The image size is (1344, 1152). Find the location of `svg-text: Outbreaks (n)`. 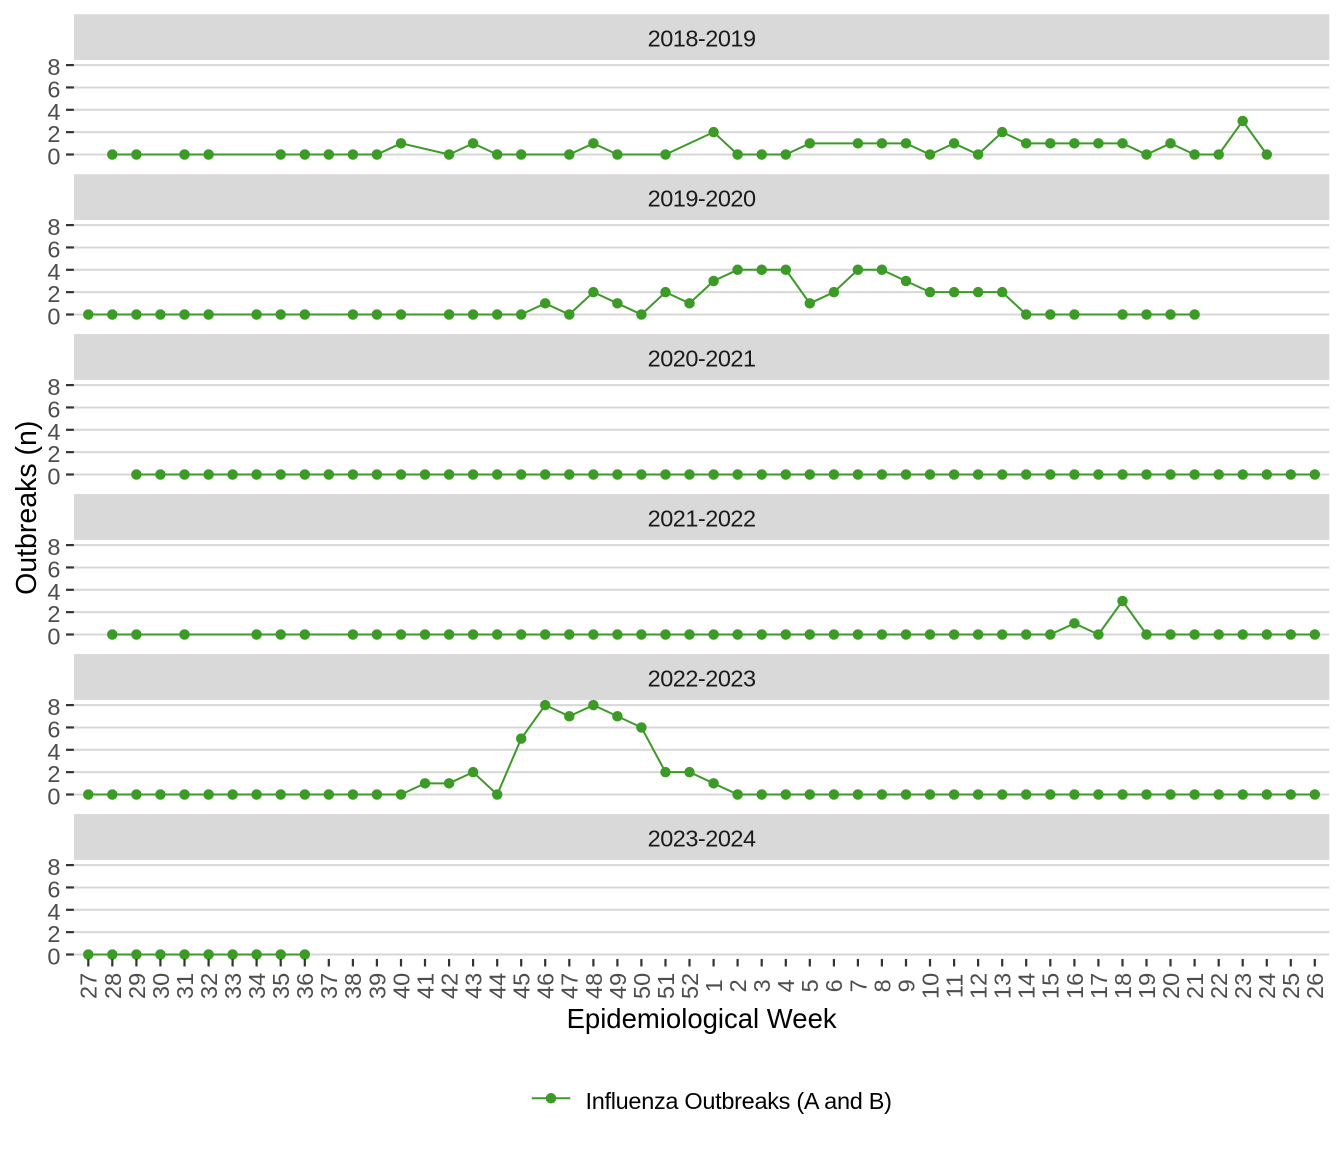

svg-text: Outbreaks (n) is located at coordinates (27, 508).